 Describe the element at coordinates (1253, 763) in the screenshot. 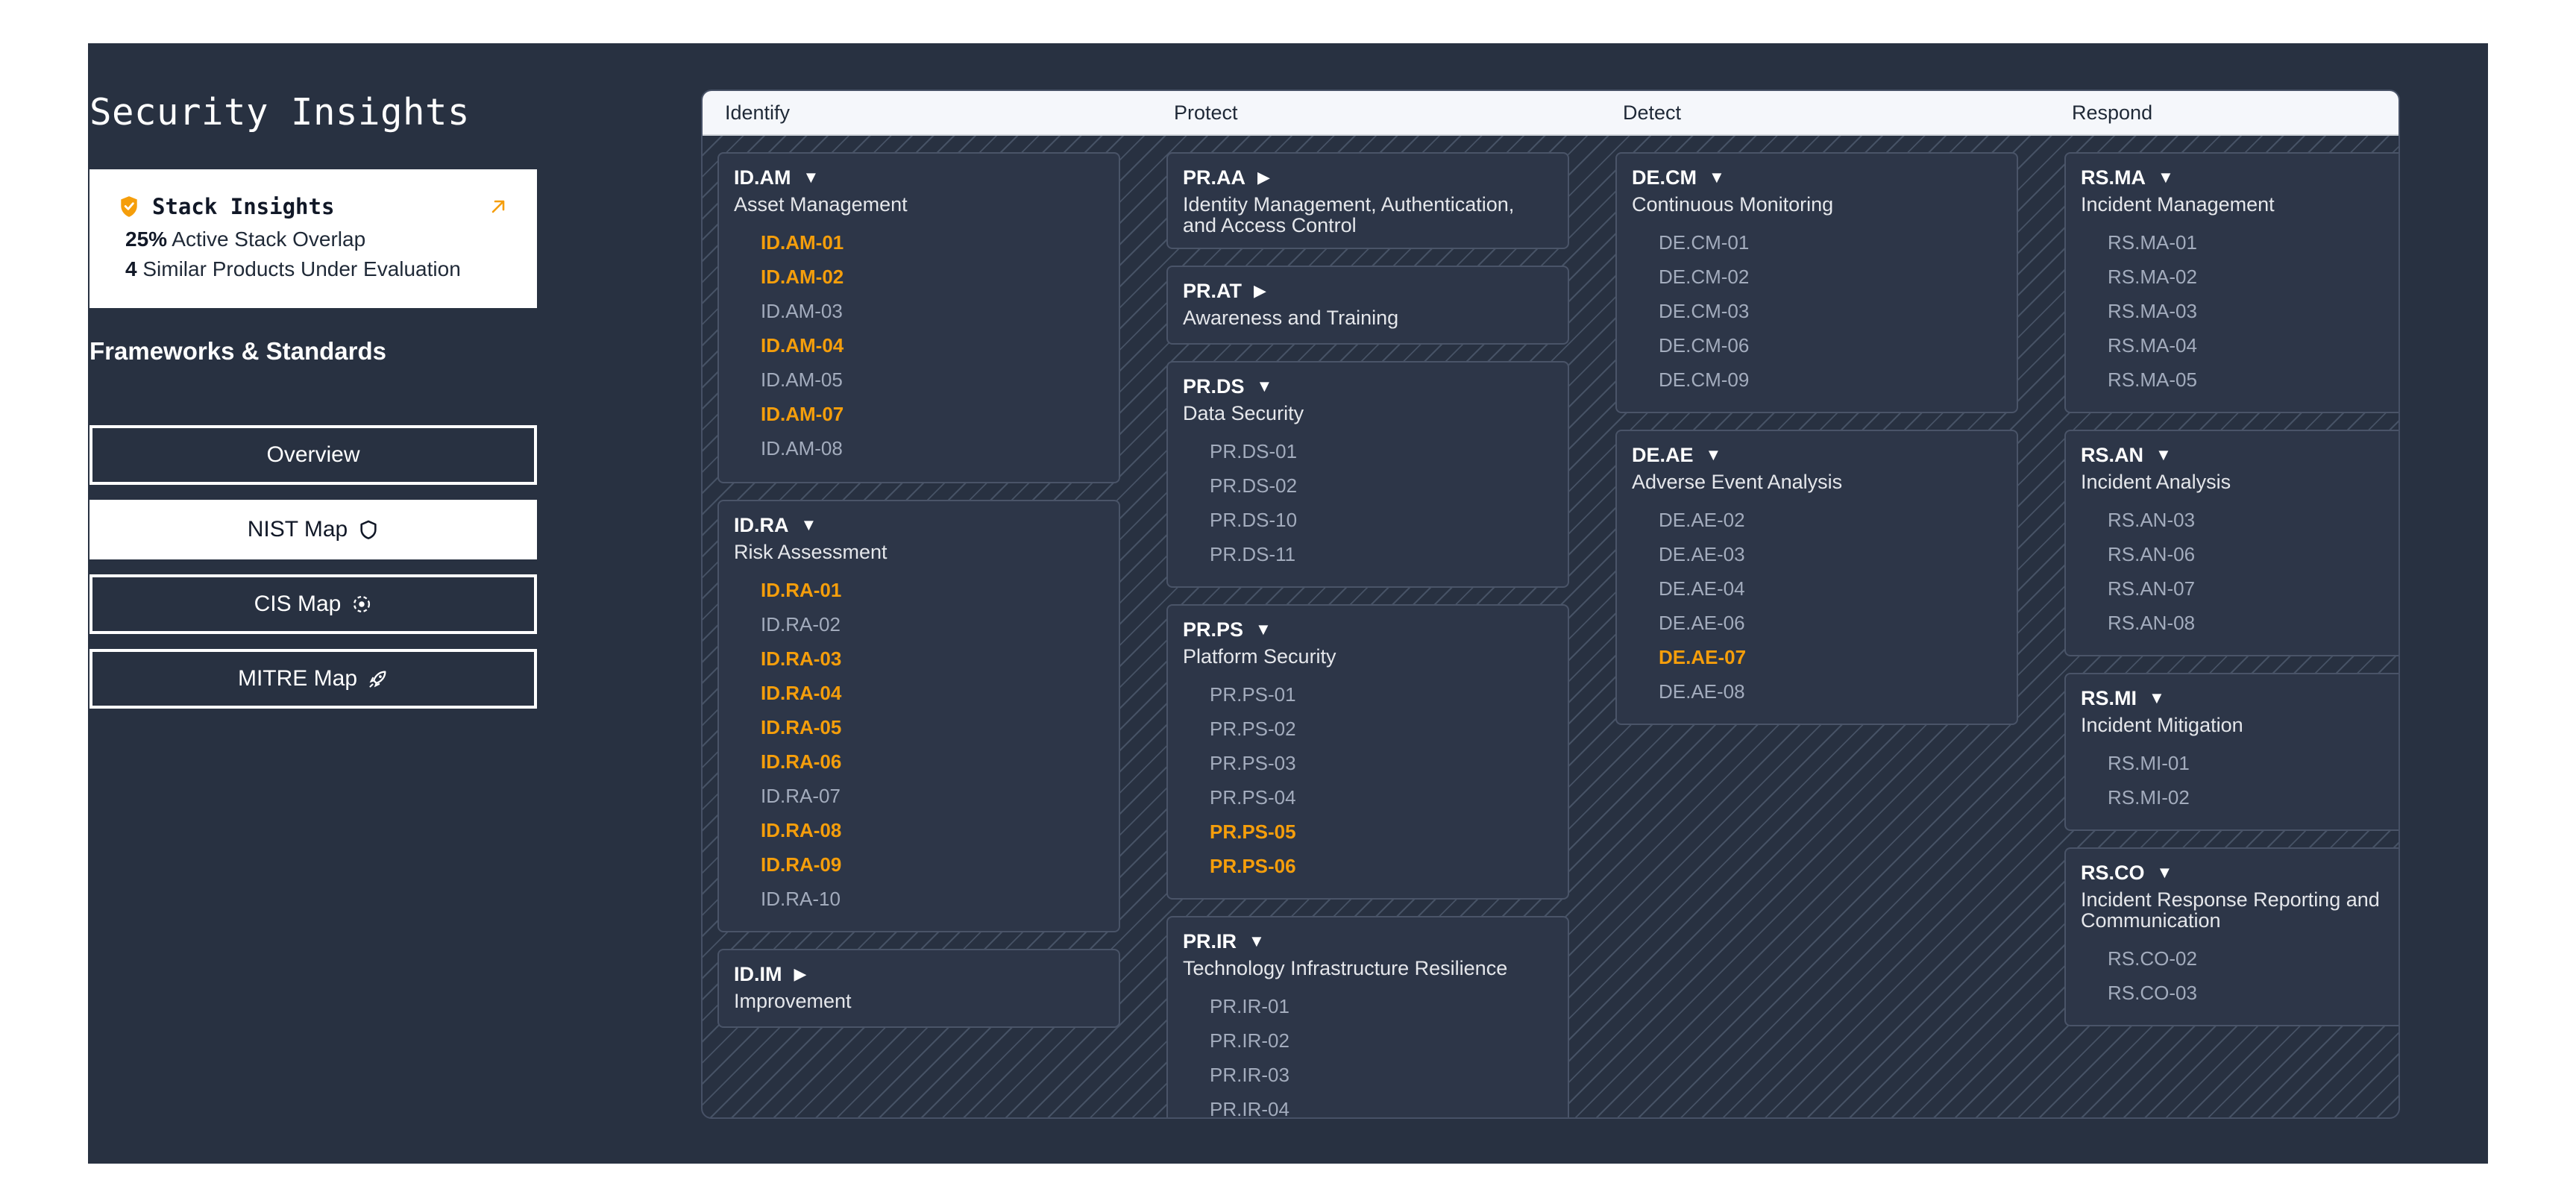

I see `subcategory-item: PR.PS-03` at that location.